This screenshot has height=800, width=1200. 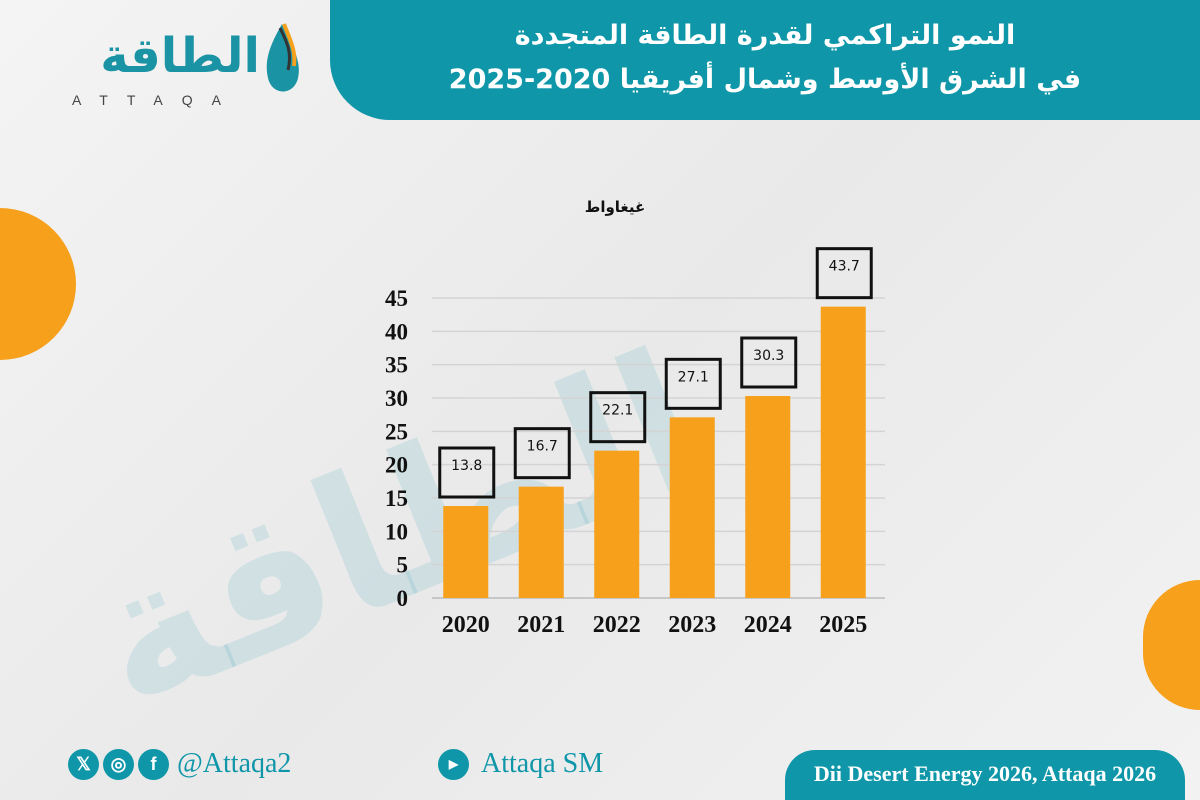 I want to click on data-label: 30.3, so click(x=768, y=356).